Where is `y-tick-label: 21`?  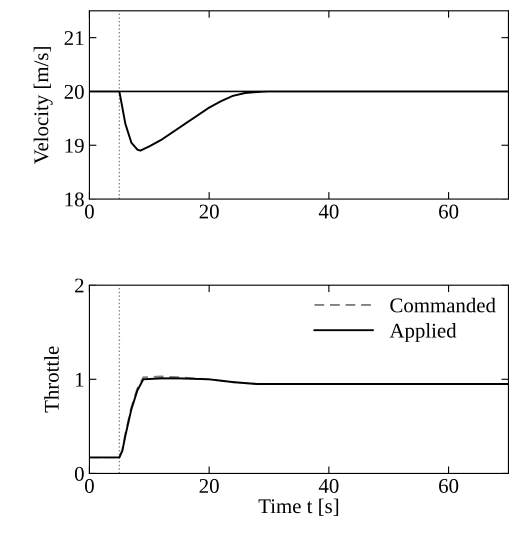
y-tick-label: 21 is located at coordinates (74, 38).